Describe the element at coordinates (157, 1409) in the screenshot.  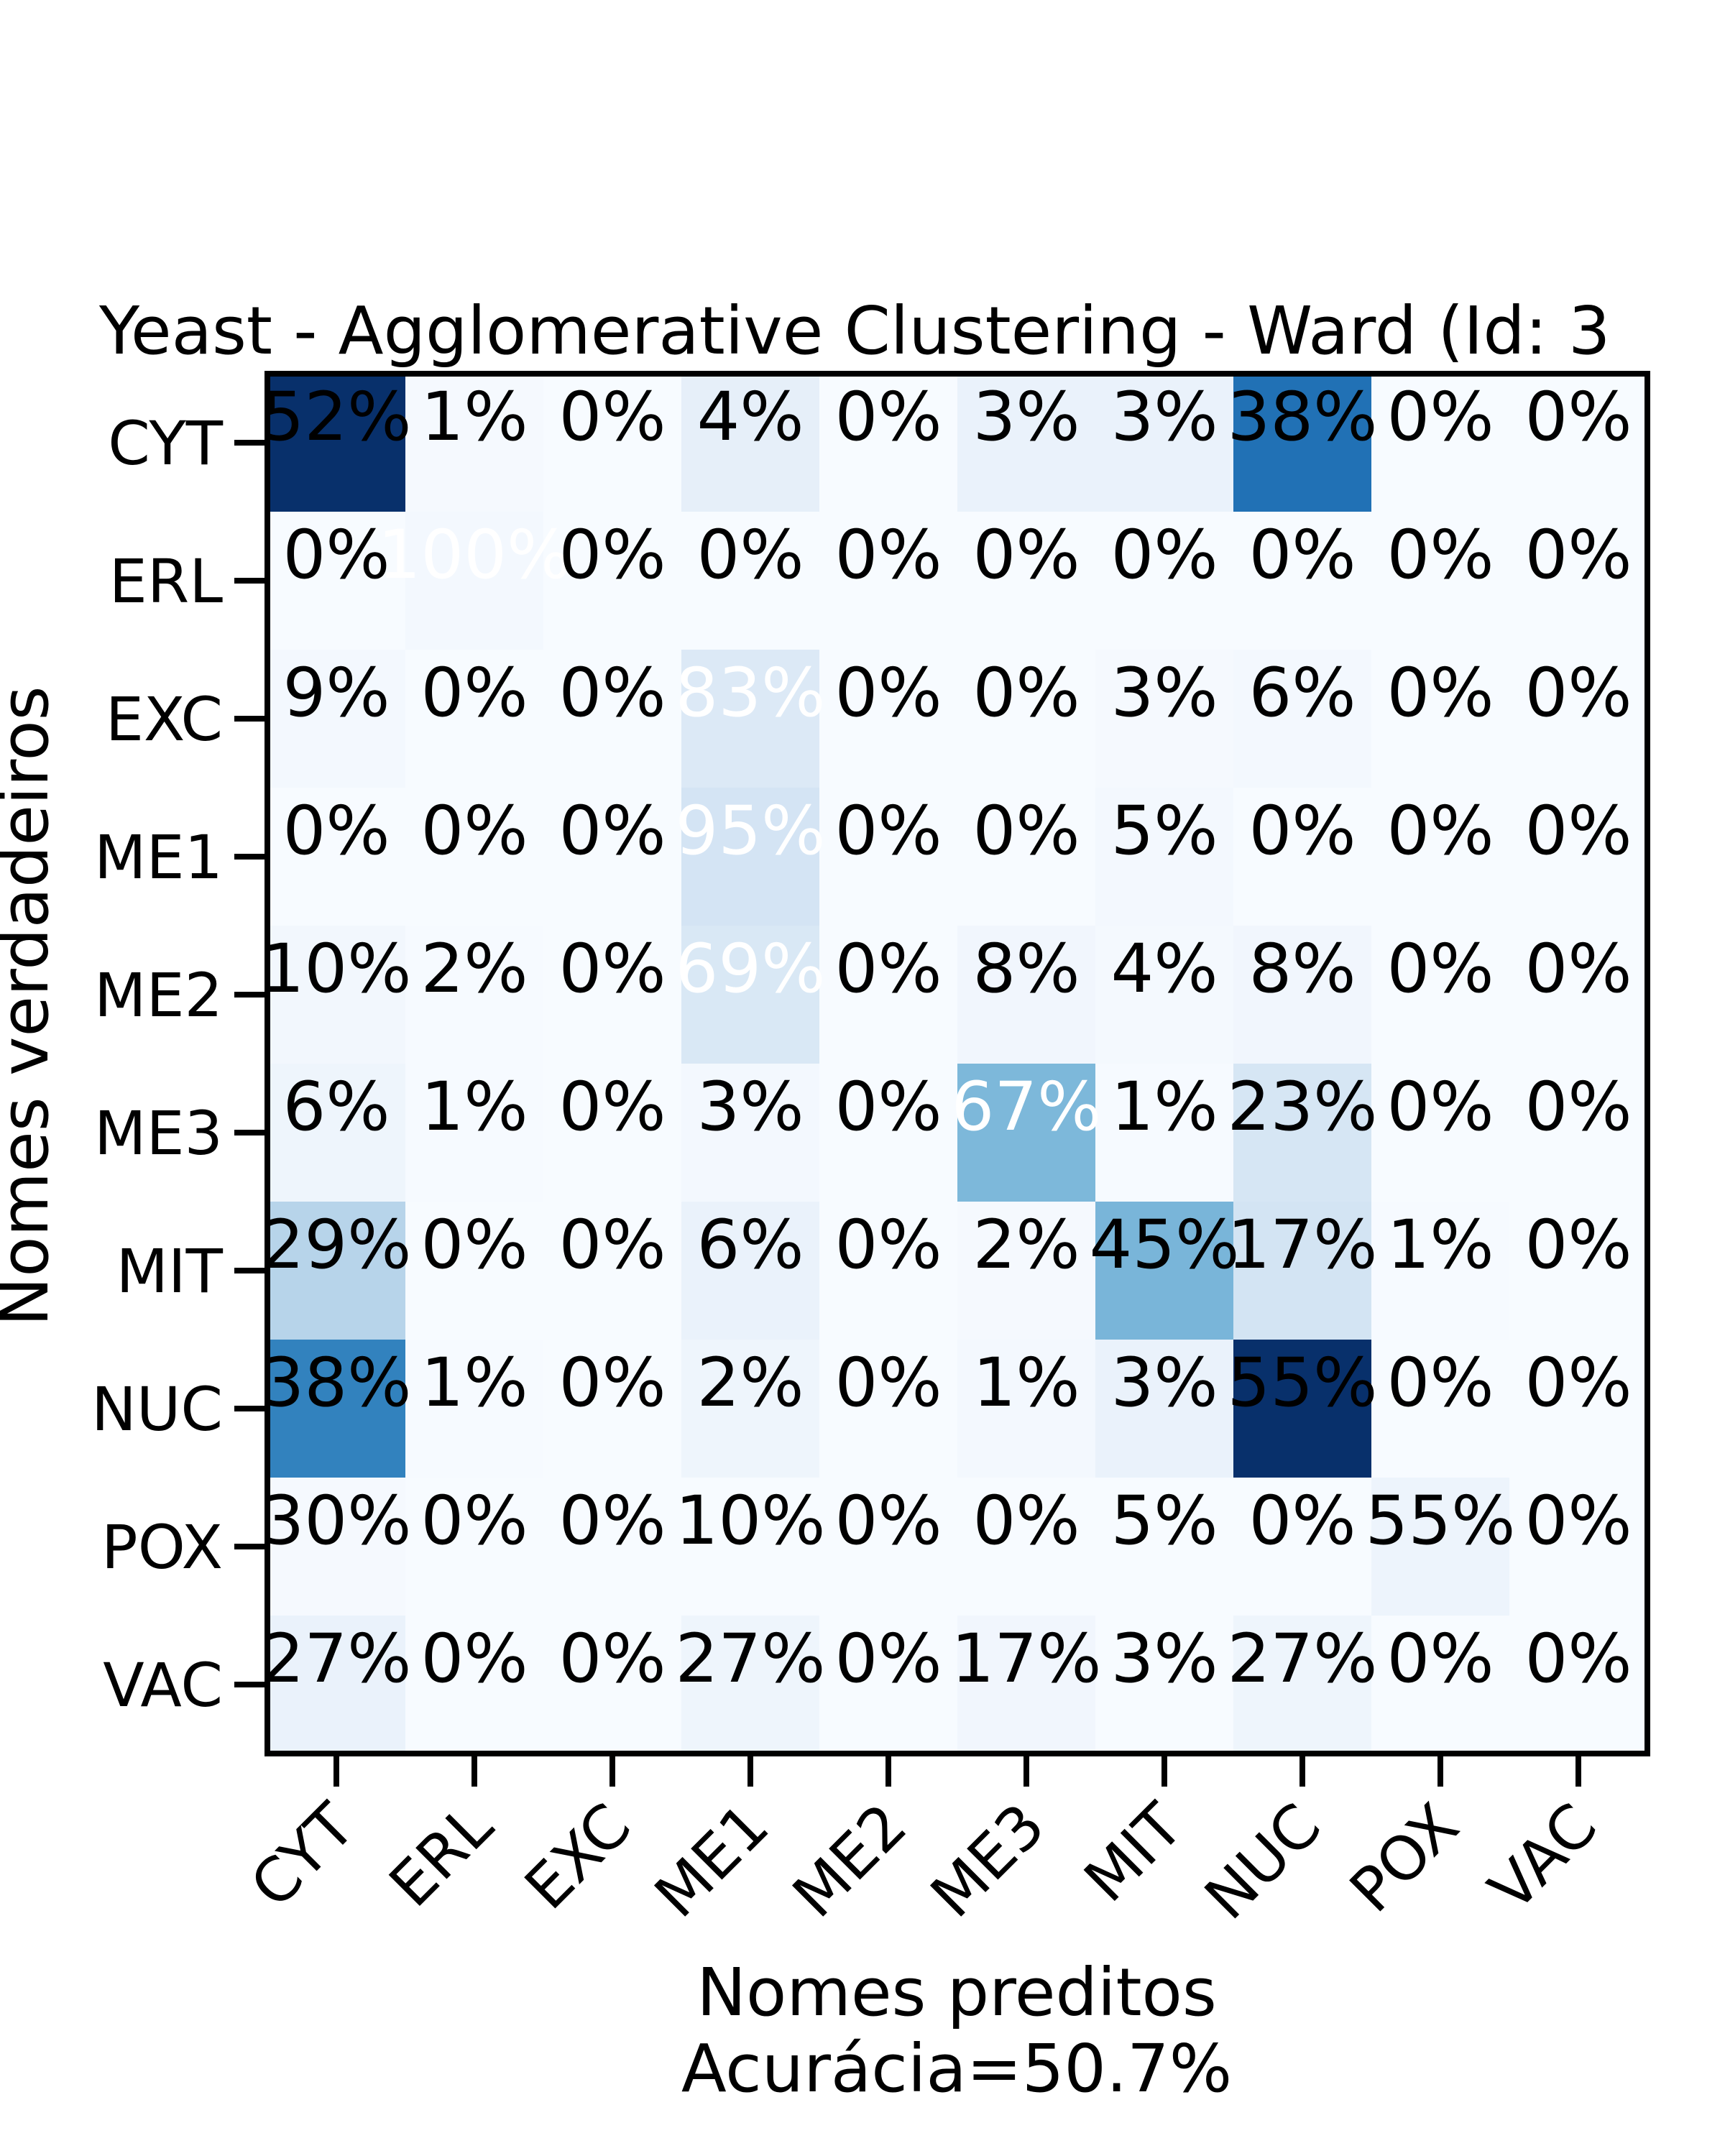
I see `y-tick-label: NUC` at that location.